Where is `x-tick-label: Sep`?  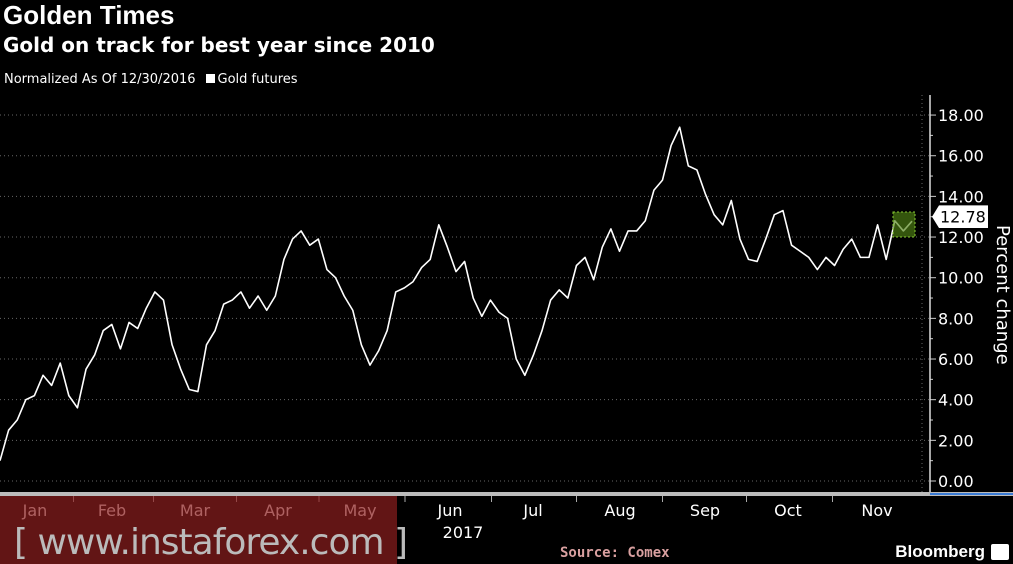
x-tick-label: Sep is located at coordinates (705, 510).